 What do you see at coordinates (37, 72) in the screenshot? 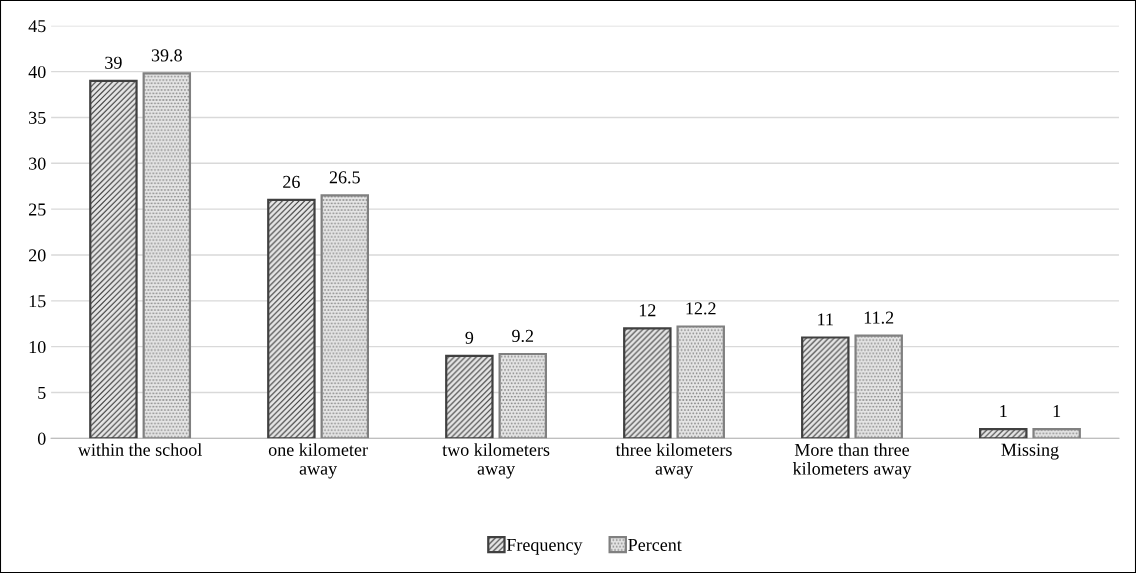
I see `y-tick-label: 40` at bounding box center [37, 72].